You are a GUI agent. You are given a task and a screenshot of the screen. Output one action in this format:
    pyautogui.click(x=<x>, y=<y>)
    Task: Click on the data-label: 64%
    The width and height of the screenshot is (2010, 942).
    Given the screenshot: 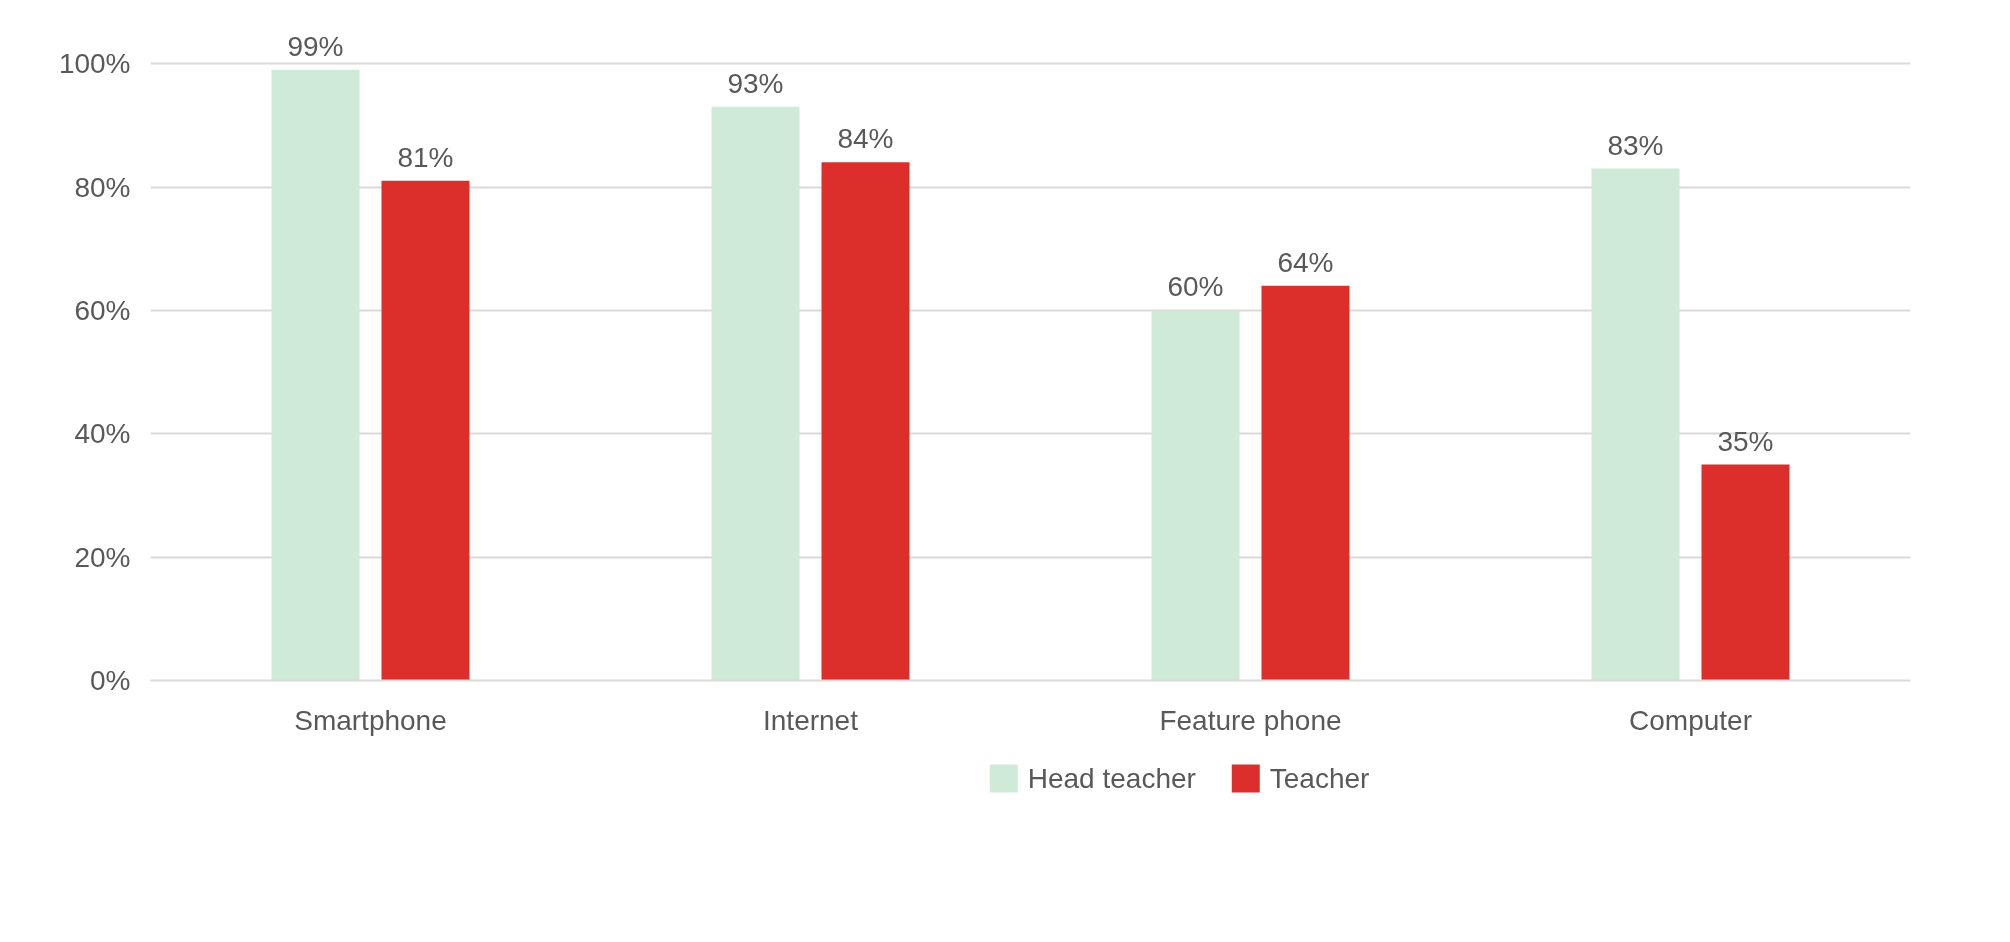 What is the action you would take?
    pyautogui.click(x=1305, y=262)
    